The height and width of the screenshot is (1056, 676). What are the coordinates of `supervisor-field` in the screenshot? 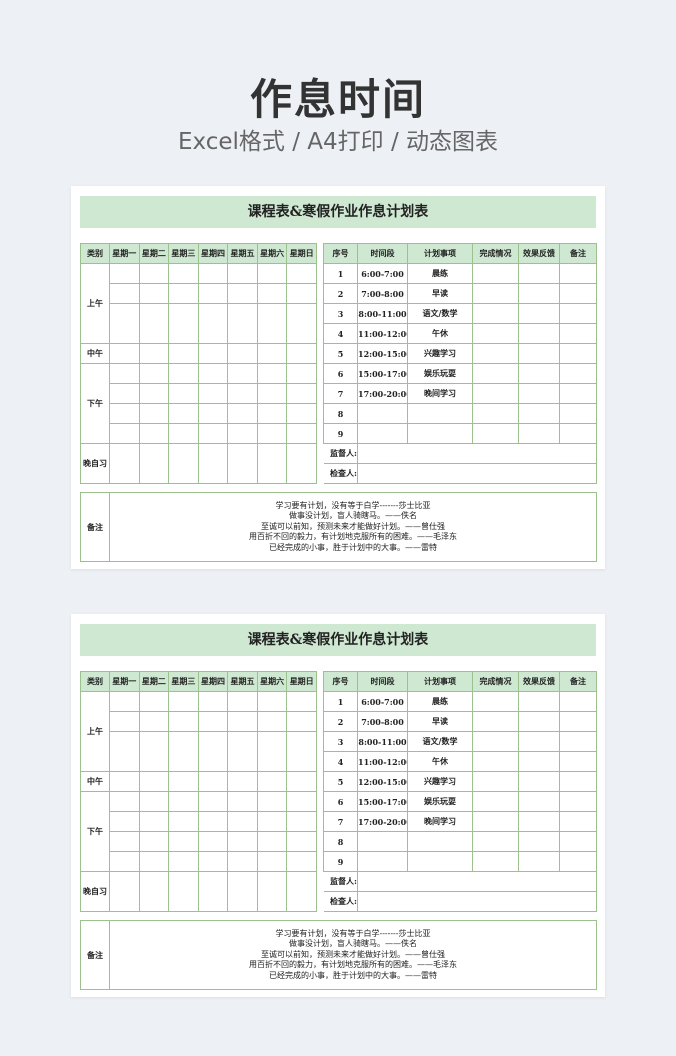 It's located at (477, 453).